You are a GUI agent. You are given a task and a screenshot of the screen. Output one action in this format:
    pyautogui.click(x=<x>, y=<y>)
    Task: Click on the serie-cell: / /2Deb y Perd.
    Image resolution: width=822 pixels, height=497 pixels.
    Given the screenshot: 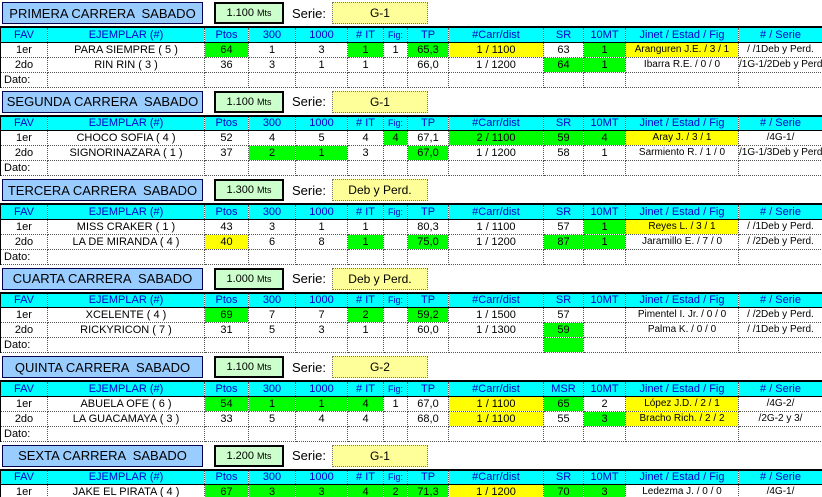 What is the action you would take?
    pyautogui.click(x=780, y=241)
    